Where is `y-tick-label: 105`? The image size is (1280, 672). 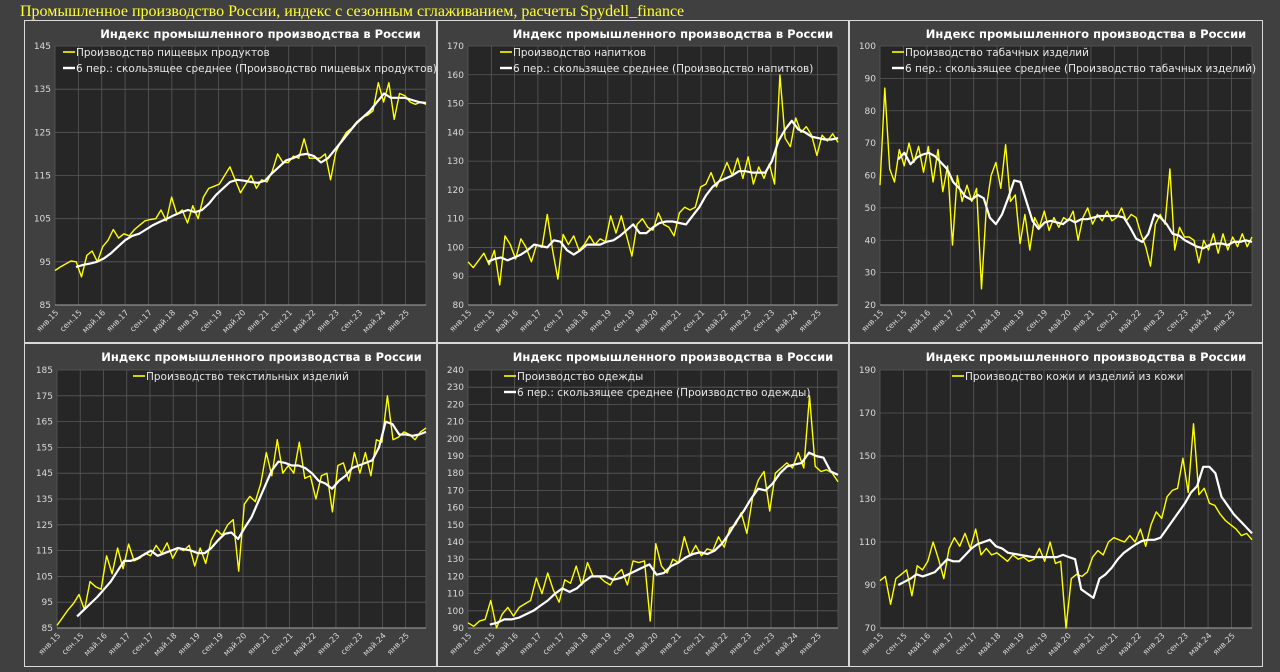 y-tick-label: 105 is located at coordinates (44, 577).